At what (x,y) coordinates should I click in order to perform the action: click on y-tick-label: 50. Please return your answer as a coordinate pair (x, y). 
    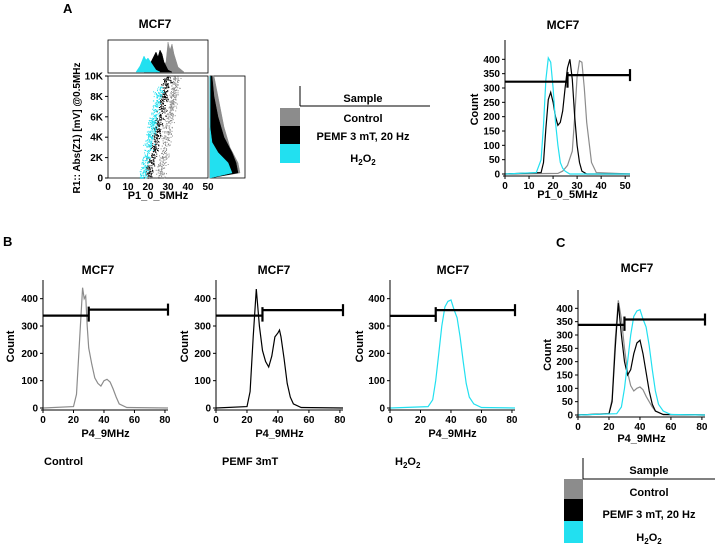
    Looking at the image, I should click on (568, 402).